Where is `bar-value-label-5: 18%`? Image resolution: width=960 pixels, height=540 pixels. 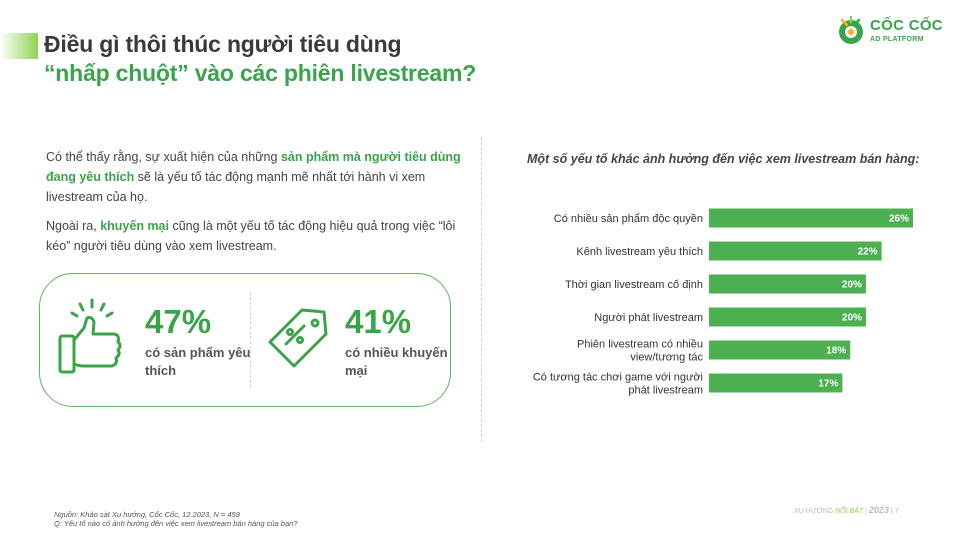
bar-value-label-5: 18% is located at coordinates (836, 351).